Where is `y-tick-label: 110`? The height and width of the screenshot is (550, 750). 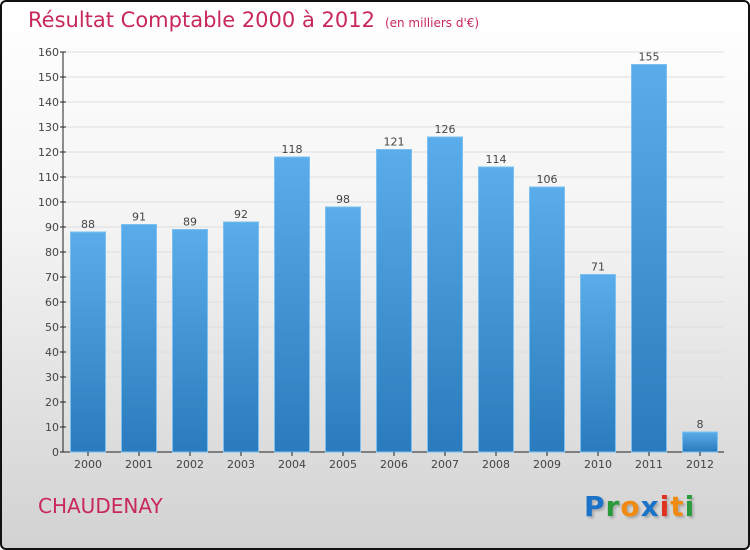
y-tick-label: 110 is located at coordinates (48, 177).